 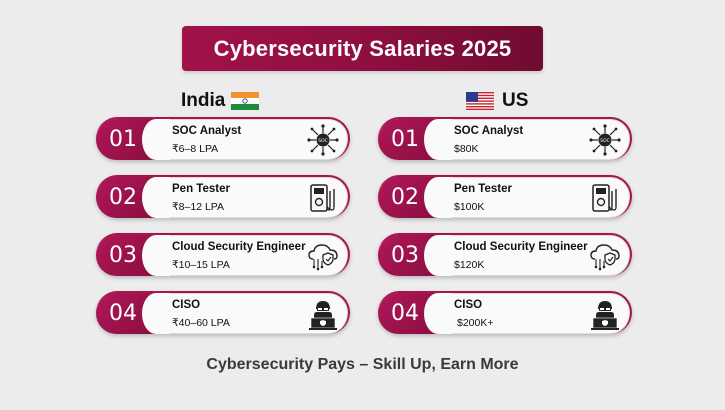 What do you see at coordinates (480, 101) in the screenshot?
I see `us-flag-icon` at bounding box center [480, 101].